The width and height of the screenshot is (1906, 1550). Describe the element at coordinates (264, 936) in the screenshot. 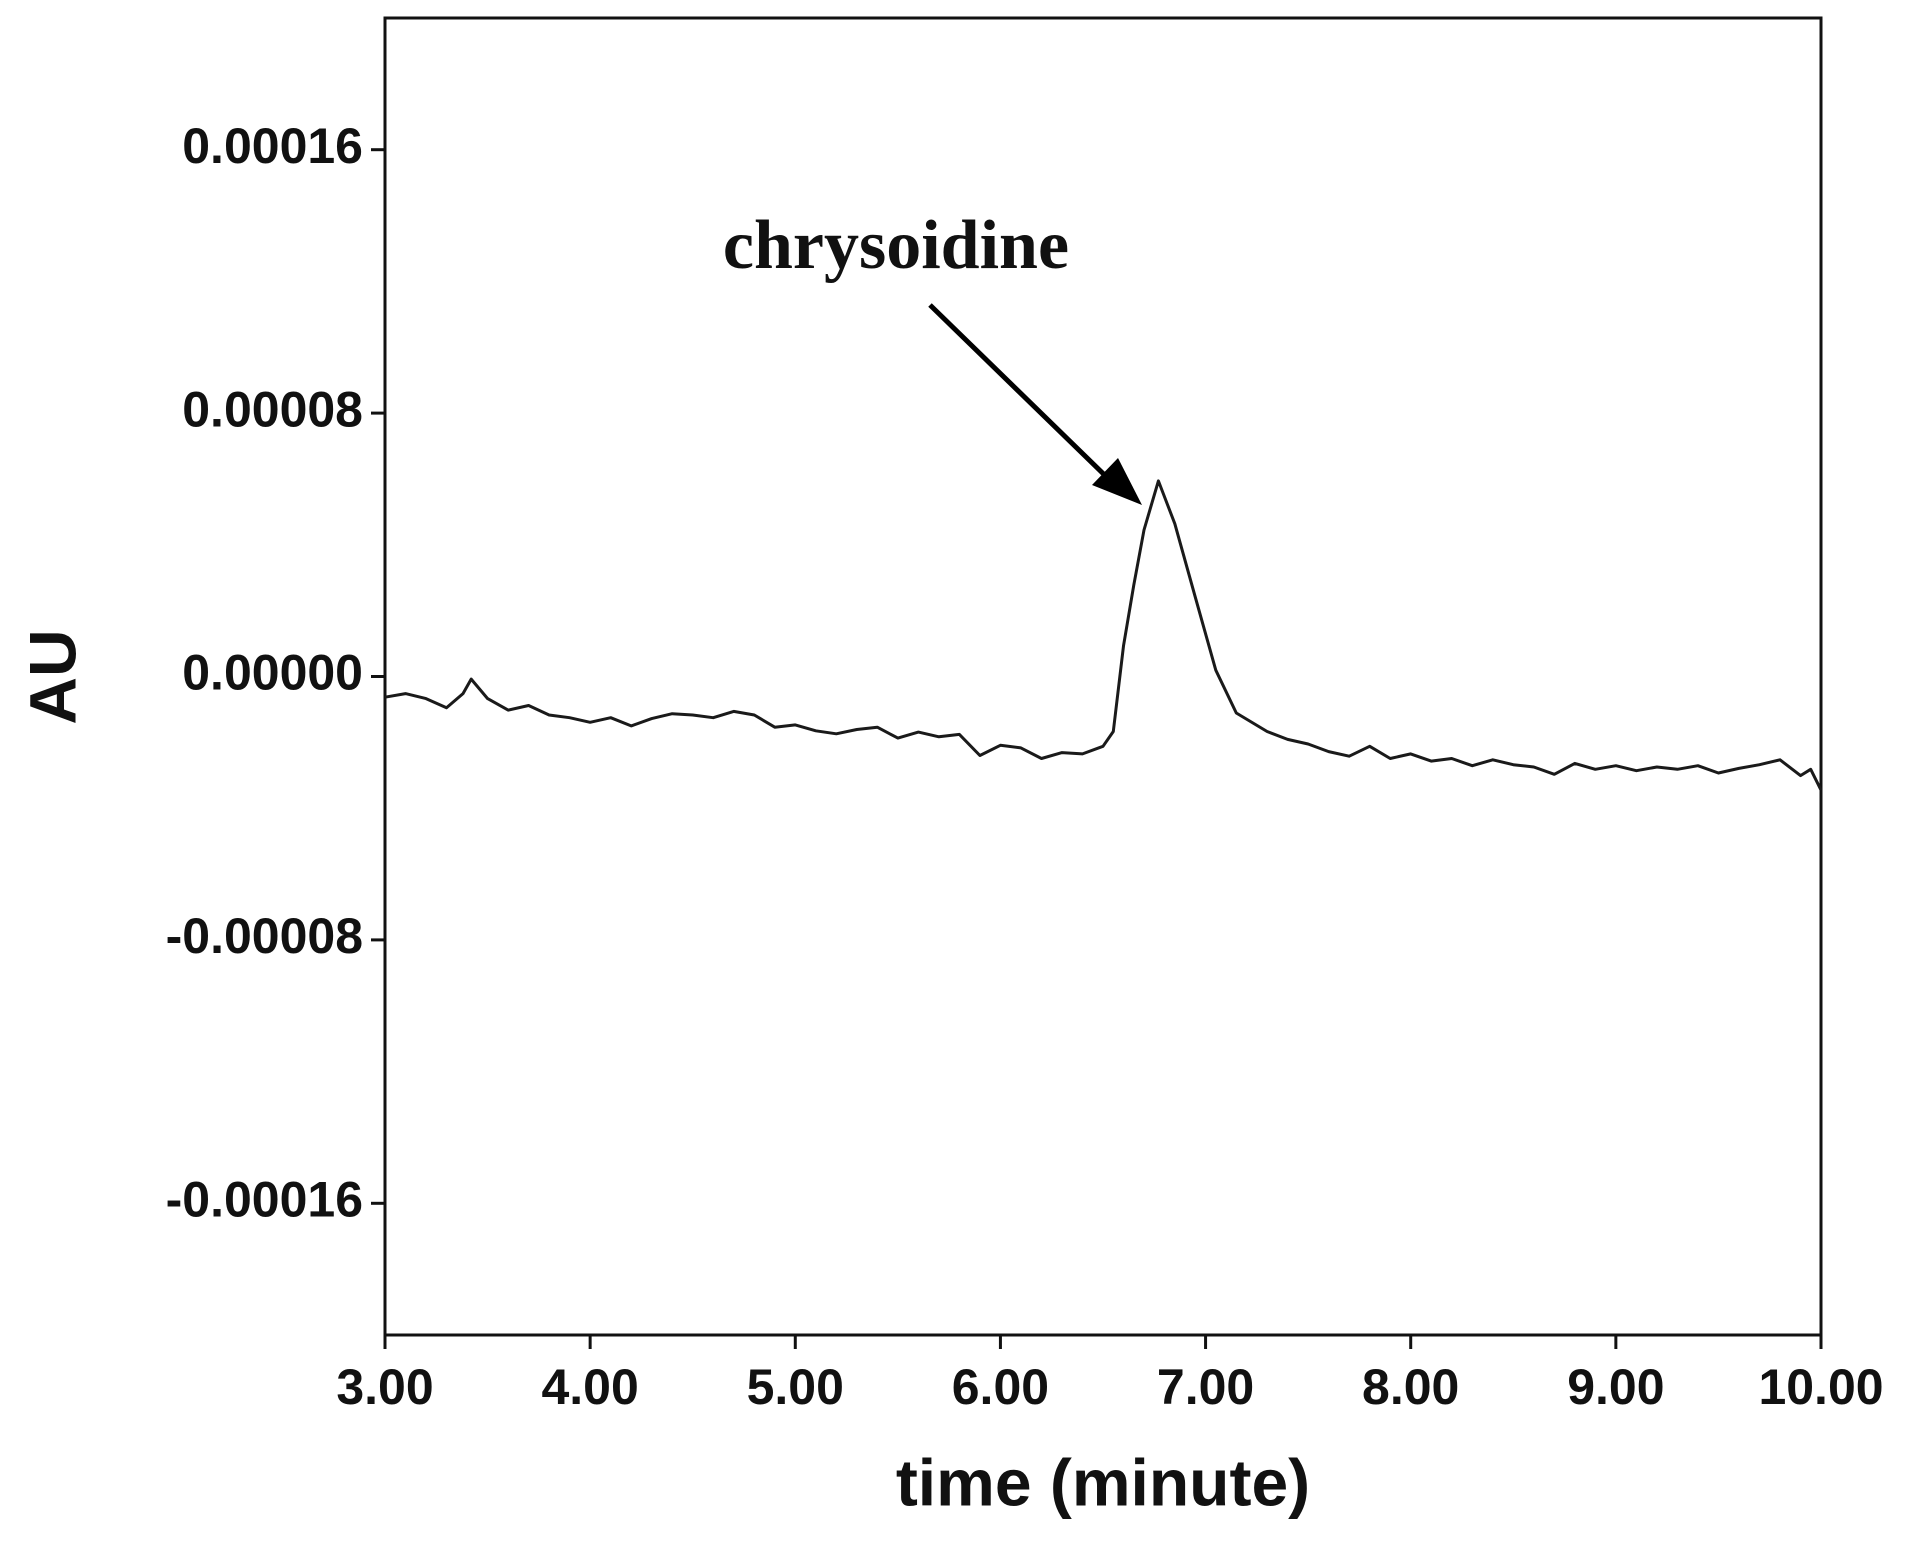

I see `y-tick-label: -0.00008` at that location.